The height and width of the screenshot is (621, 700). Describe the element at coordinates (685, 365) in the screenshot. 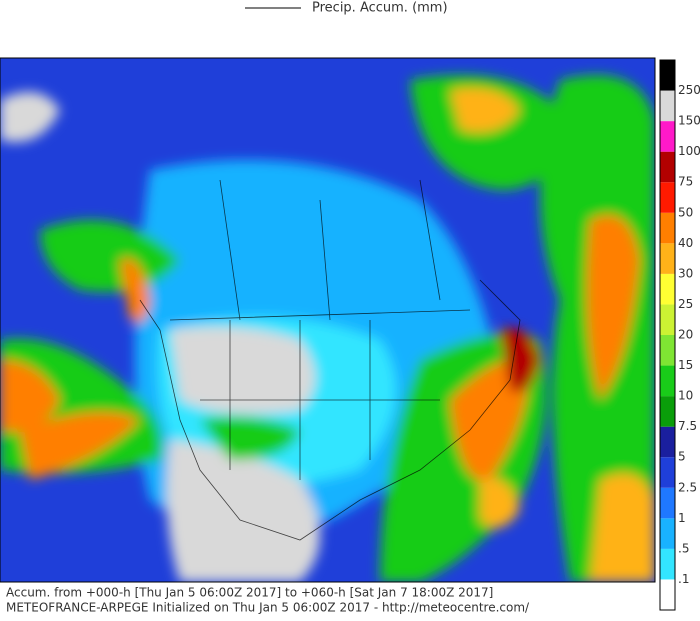

I see `colorbar-label: 15` at that location.